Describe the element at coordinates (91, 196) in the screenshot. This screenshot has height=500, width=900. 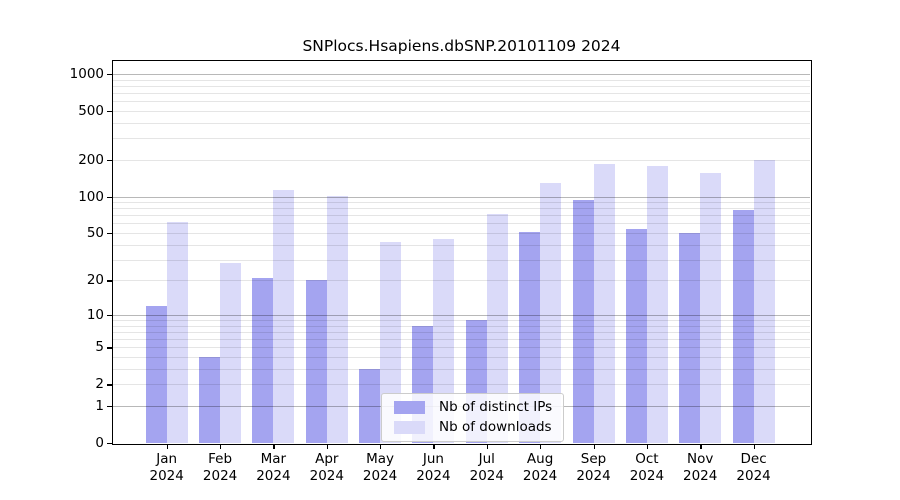
I see `y-tick-label: 100` at that location.